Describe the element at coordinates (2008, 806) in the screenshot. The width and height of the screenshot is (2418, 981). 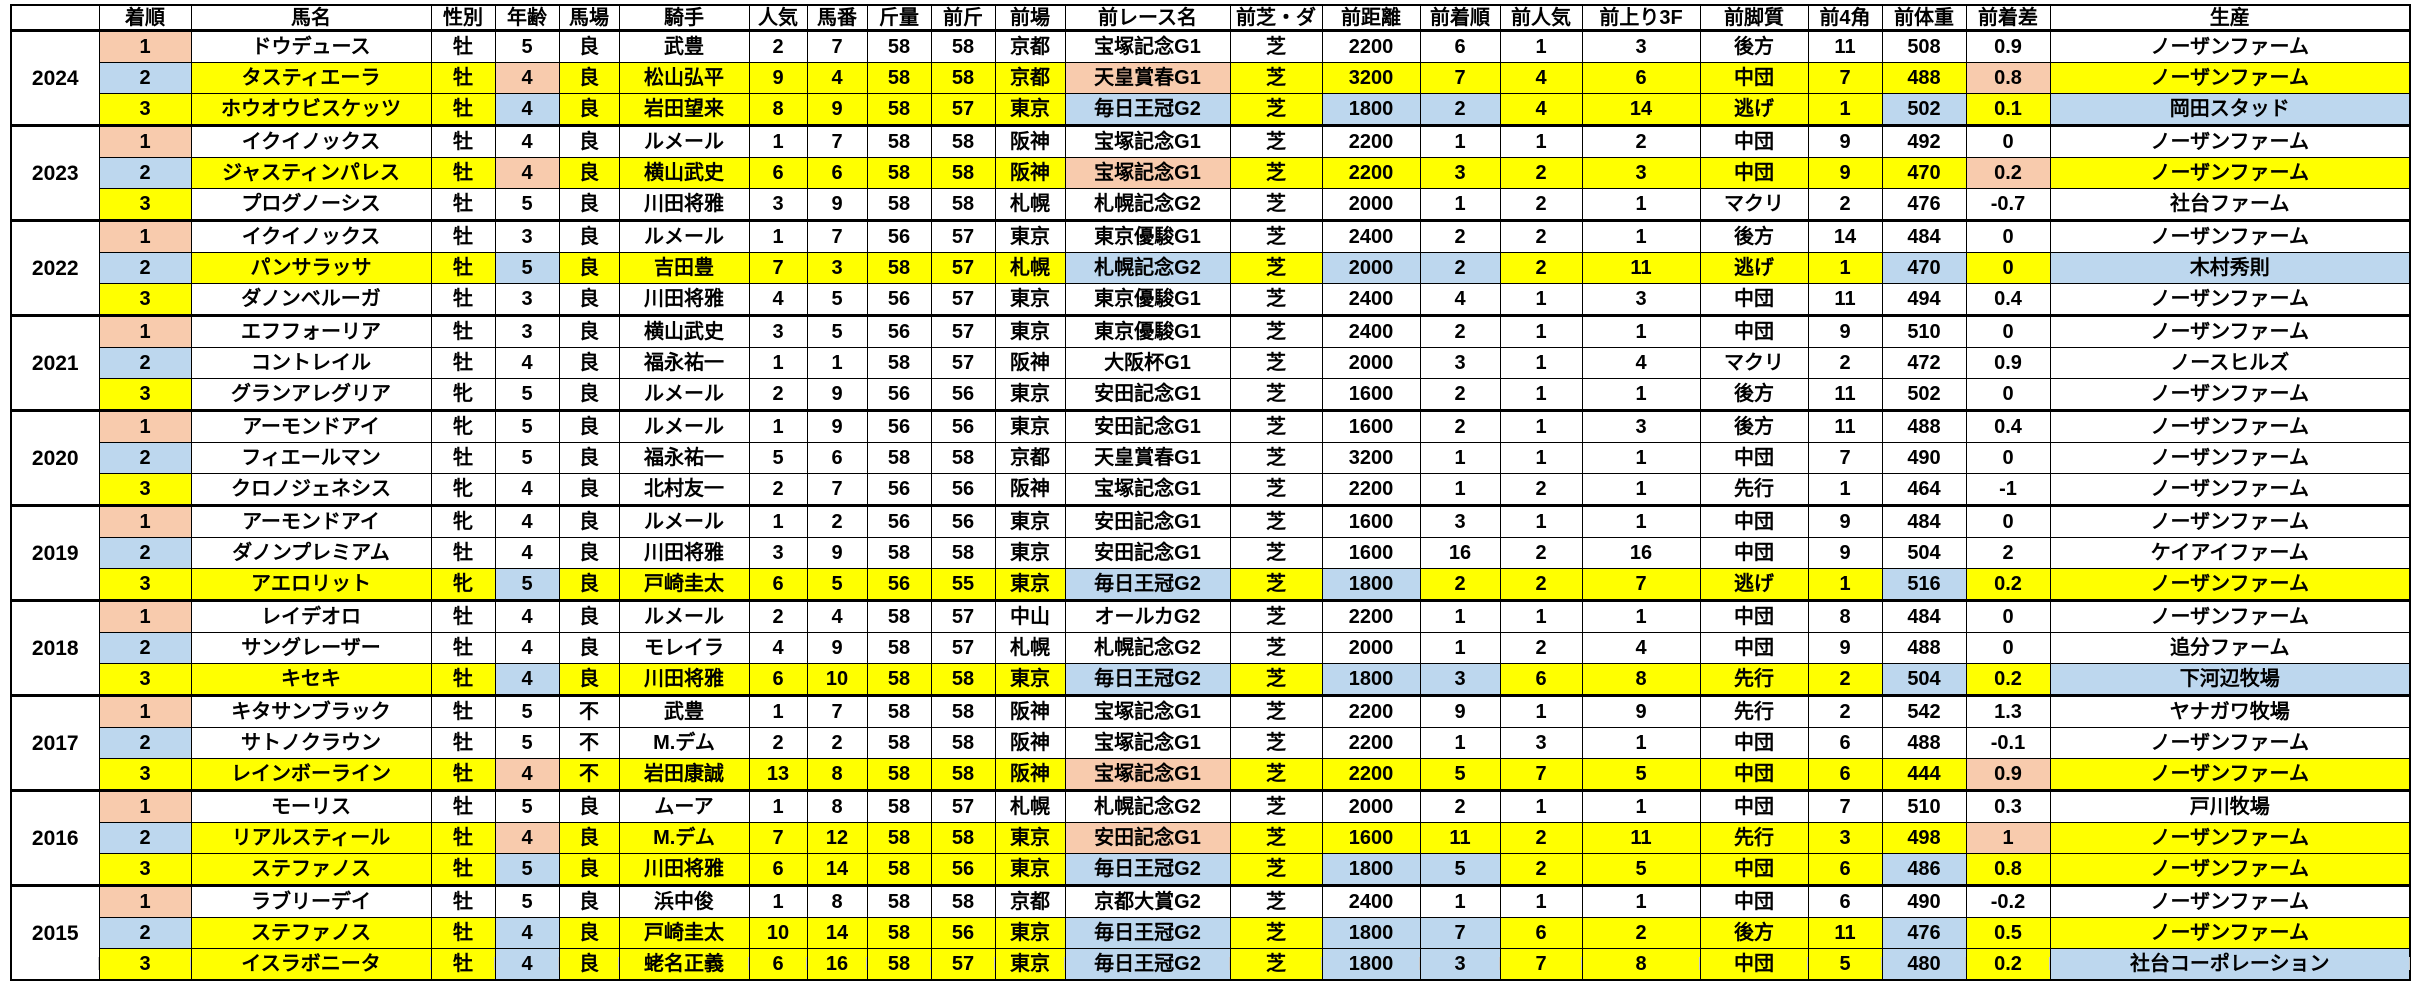
I see `cell-zen-chakusa: 0.3` at that location.